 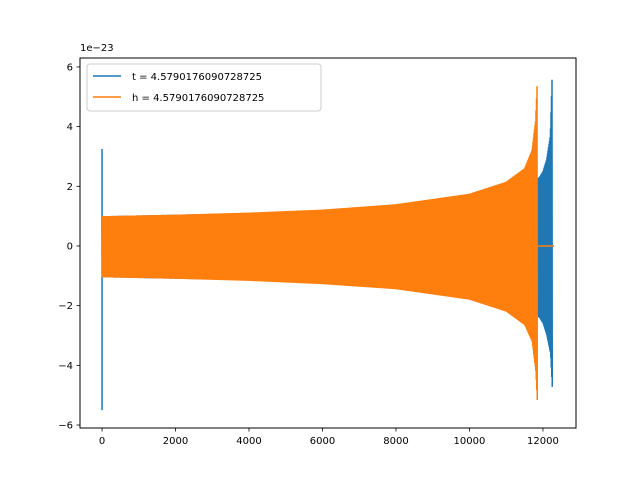 What do you see at coordinates (70, 187) in the screenshot?
I see `y-tick-label: 2` at bounding box center [70, 187].